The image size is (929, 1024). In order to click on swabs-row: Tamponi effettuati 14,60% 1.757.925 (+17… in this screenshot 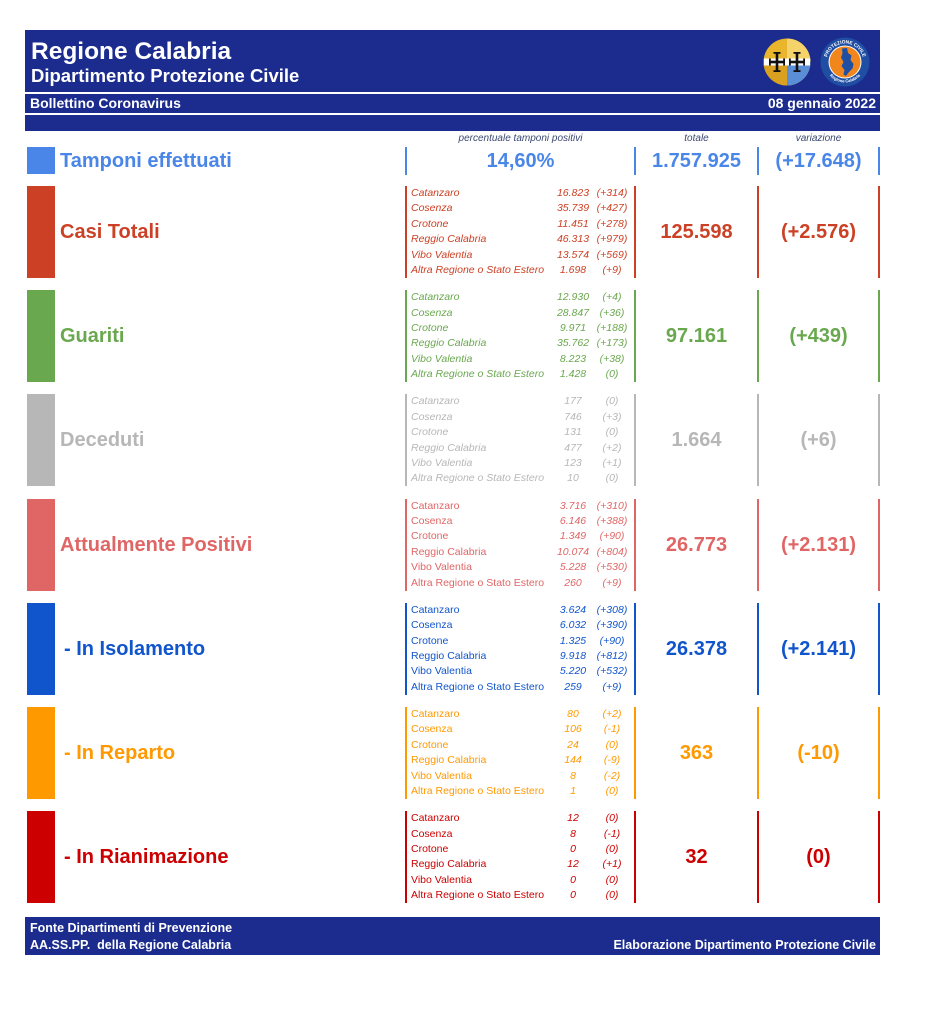, I will do `click(464, 161)`.